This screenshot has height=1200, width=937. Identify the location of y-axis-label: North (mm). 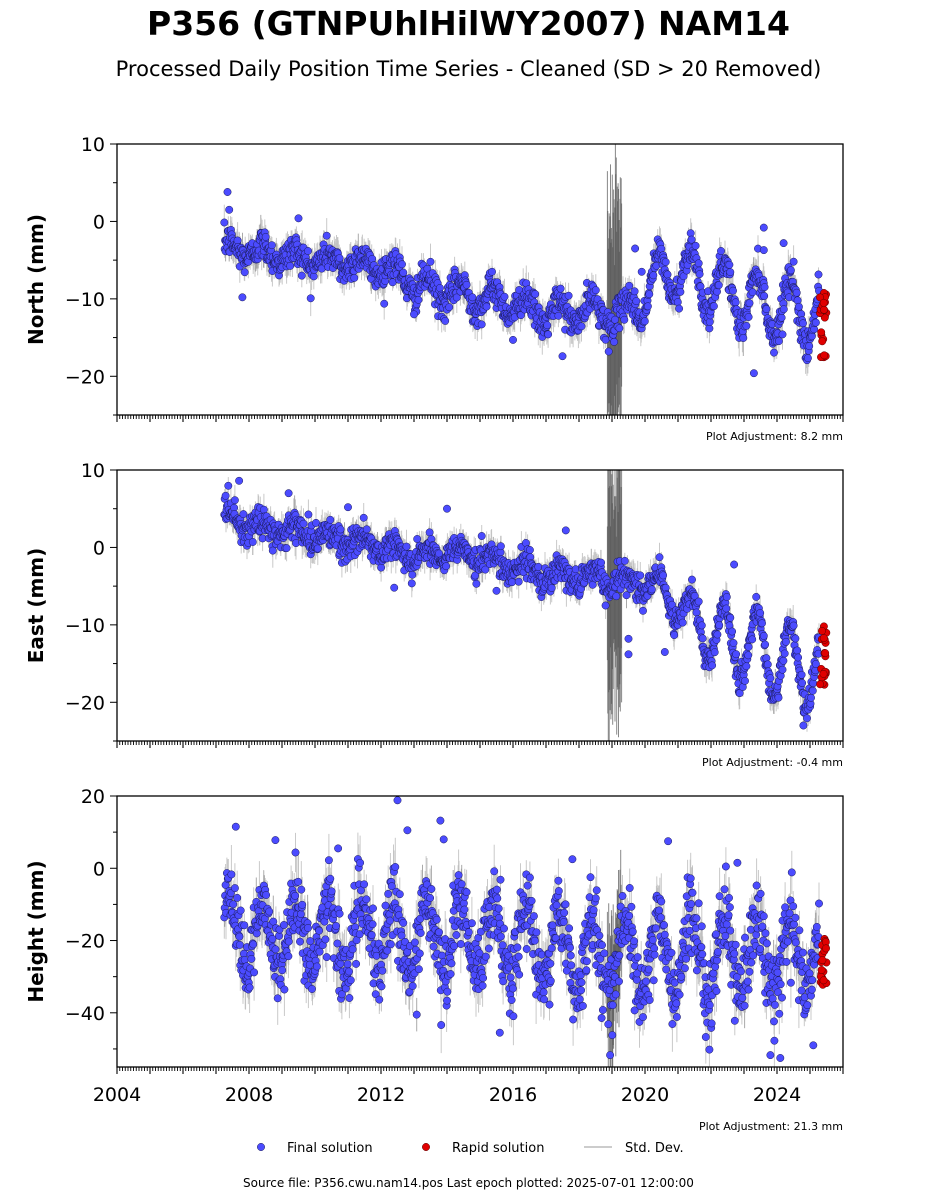
(36, 279).